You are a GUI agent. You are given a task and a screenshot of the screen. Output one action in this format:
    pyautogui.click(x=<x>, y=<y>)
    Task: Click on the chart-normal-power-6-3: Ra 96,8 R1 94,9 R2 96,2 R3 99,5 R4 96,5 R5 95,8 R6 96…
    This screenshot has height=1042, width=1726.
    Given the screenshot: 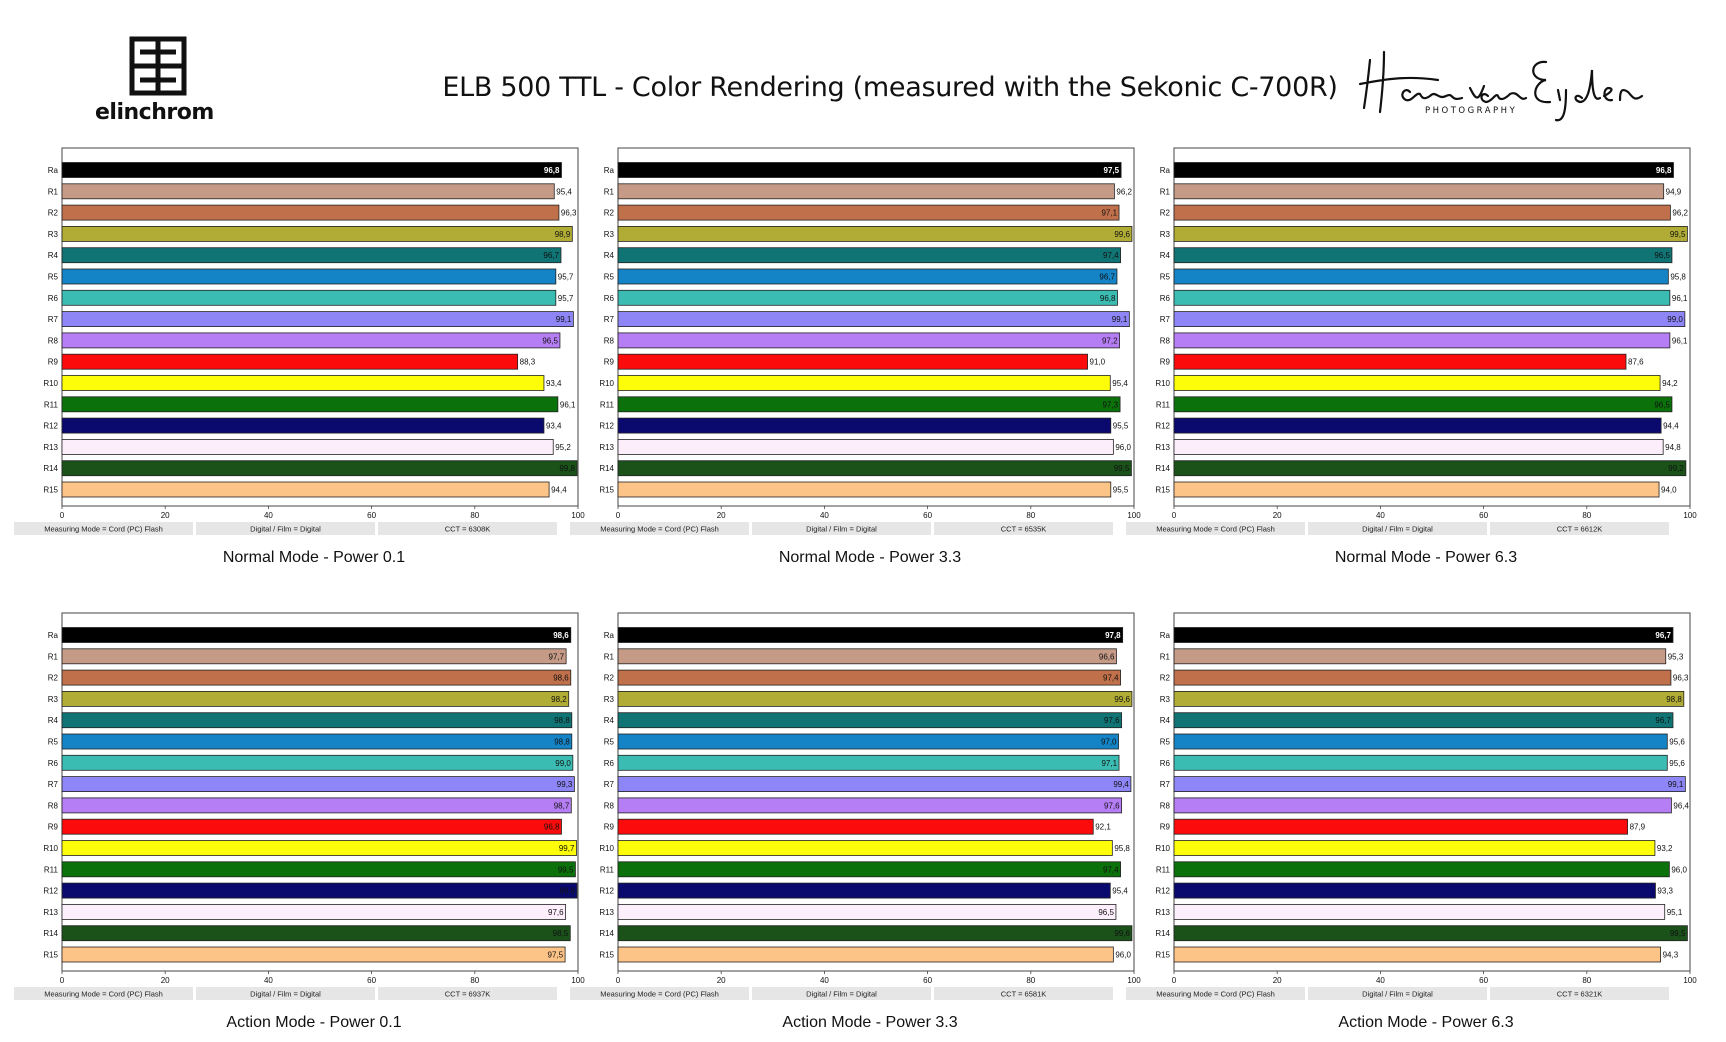 What is the action you would take?
    pyautogui.click(x=1411, y=356)
    